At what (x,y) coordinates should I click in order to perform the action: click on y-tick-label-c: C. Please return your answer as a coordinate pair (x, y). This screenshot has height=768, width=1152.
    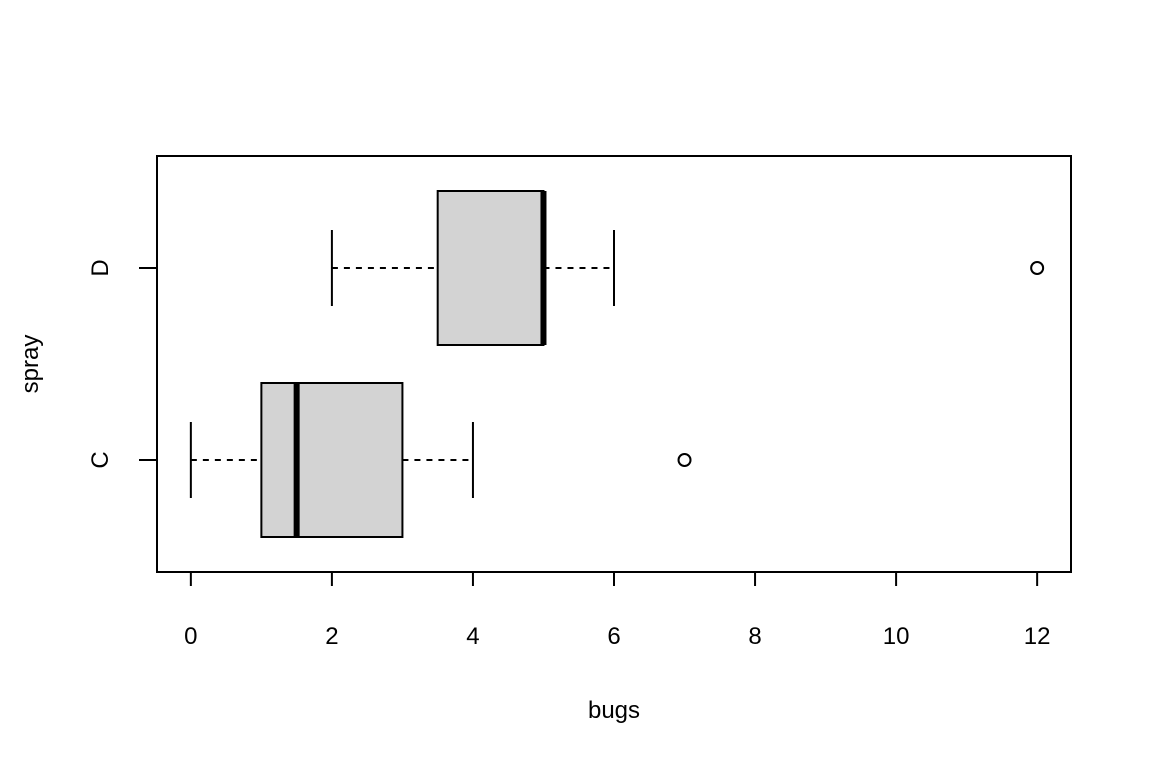
    Looking at the image, I should click on (100, 459).